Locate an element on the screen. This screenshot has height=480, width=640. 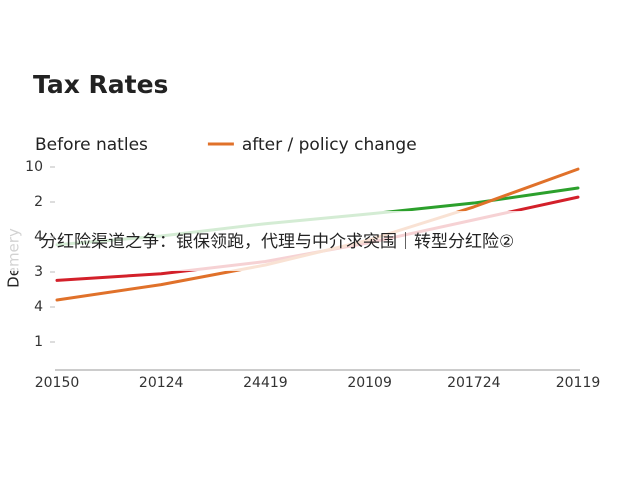
x-tick-label: 20150 is located at coordinates (57, 383).